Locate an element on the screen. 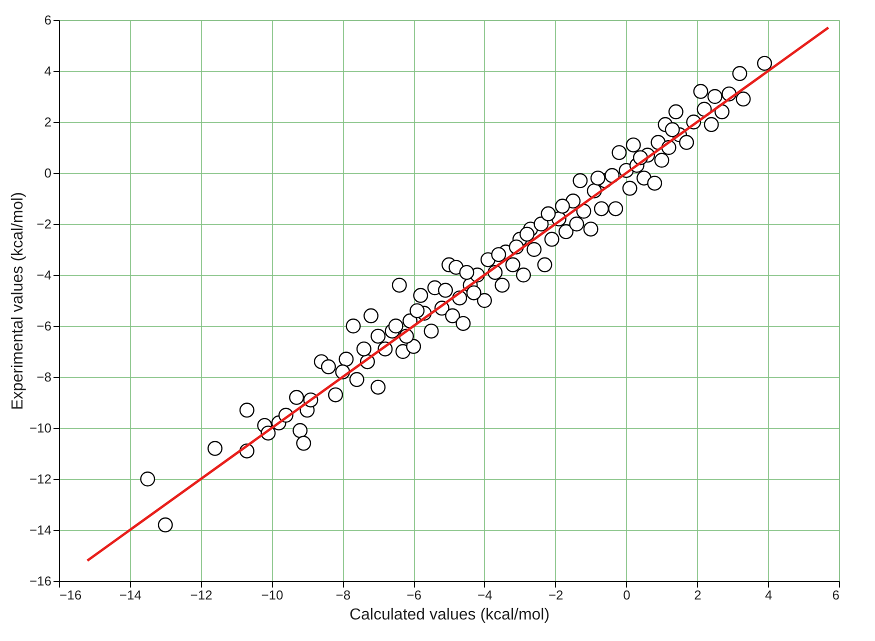 The height and width of the screenshot is (641, 875). x-axis-title: Calculated values (kcal/mol) is located at coordinates (449, 615).